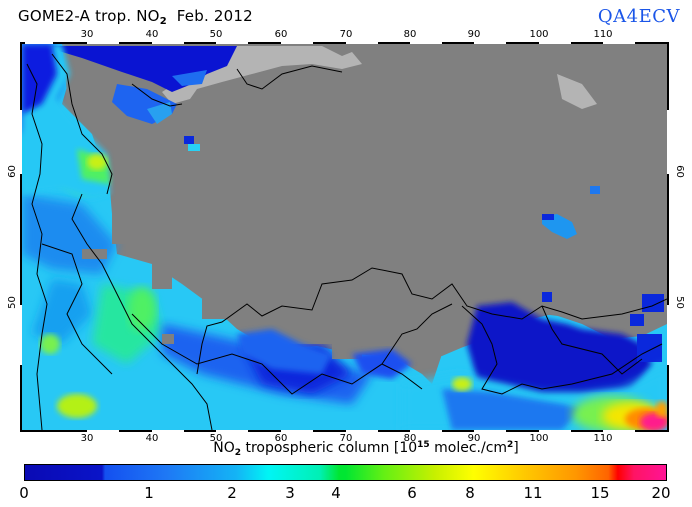 The width and height of the screenshot is (692, 507). What do you see at coordinates (539, 438) in the screenshot?
I see `lon-tick-bottom: 100` at bounding box center [539, 438].